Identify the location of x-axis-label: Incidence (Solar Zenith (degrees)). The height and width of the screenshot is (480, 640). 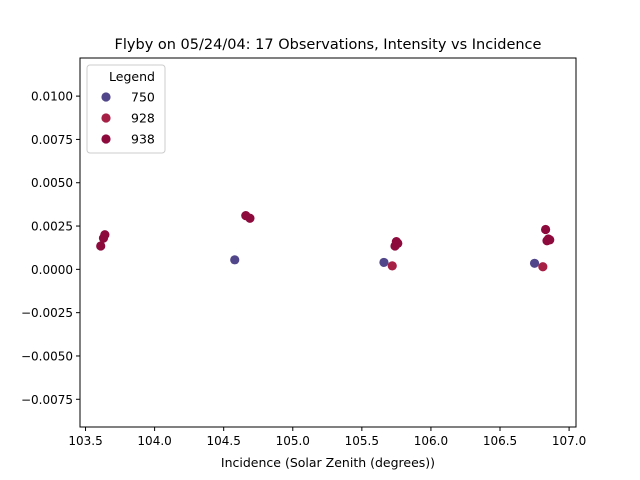
(328, 462).